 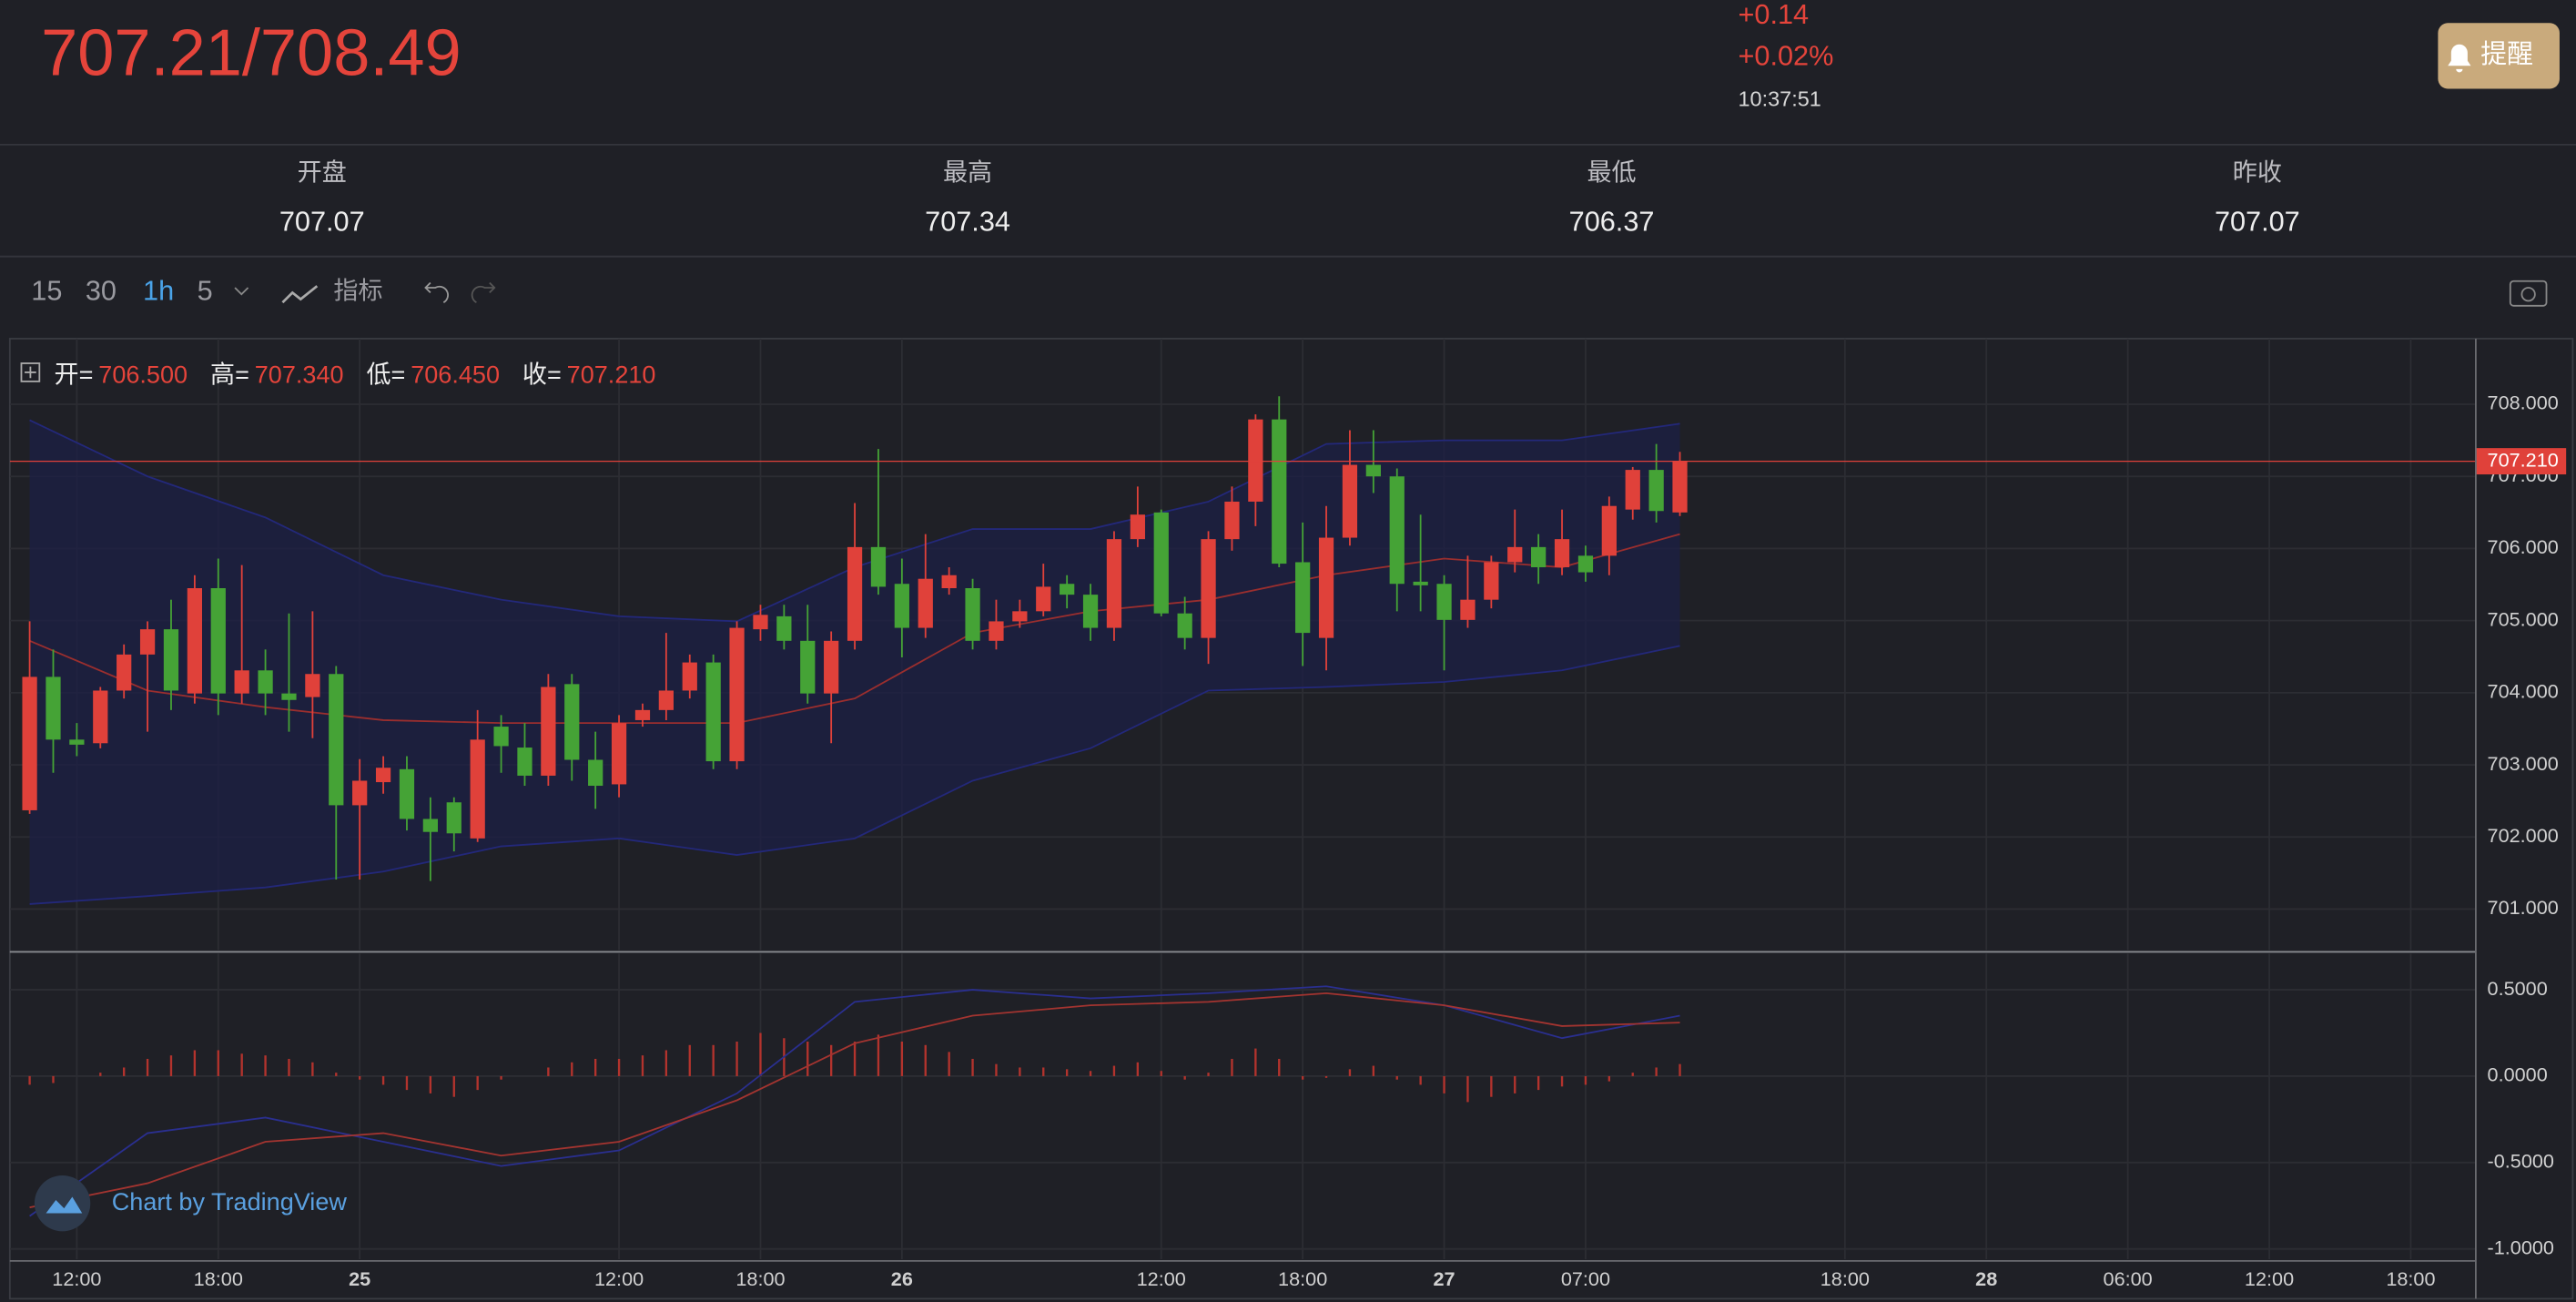 I want to click on y-tick-label: 0.0000, so click(x=2518, y=1074).